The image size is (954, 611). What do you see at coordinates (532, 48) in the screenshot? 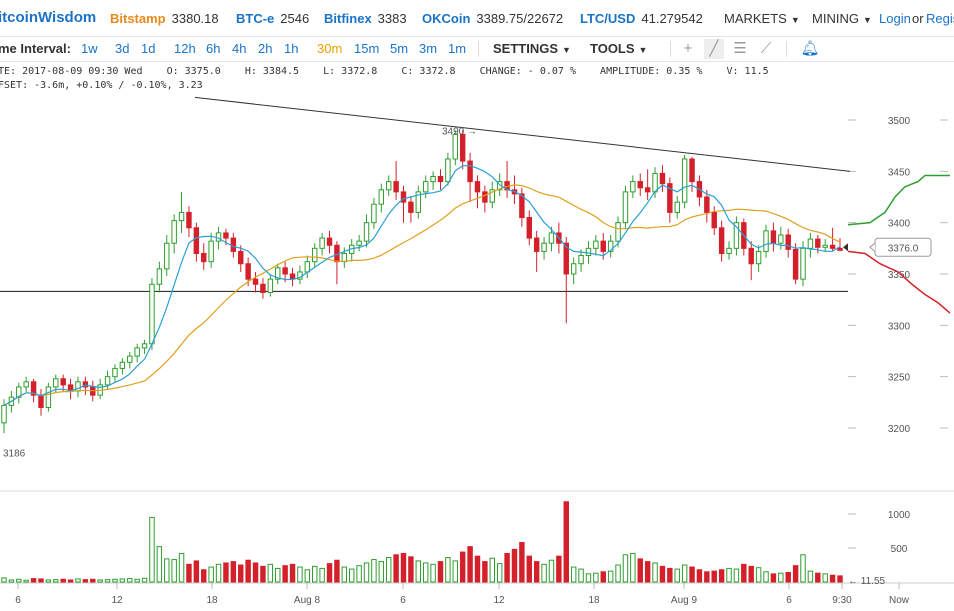
I see `settings-menu: SETTINGS ▼` at bounding box center [532, 48].